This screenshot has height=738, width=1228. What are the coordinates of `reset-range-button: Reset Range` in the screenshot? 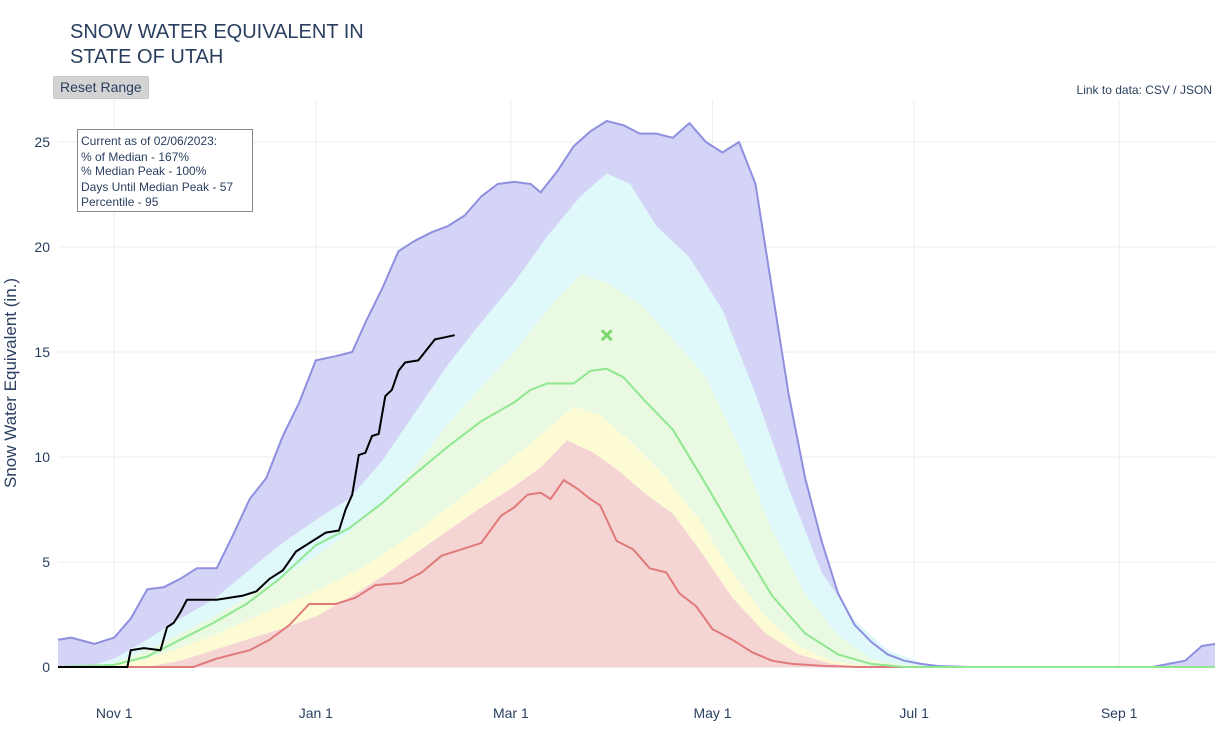 It's located at (101, 87).